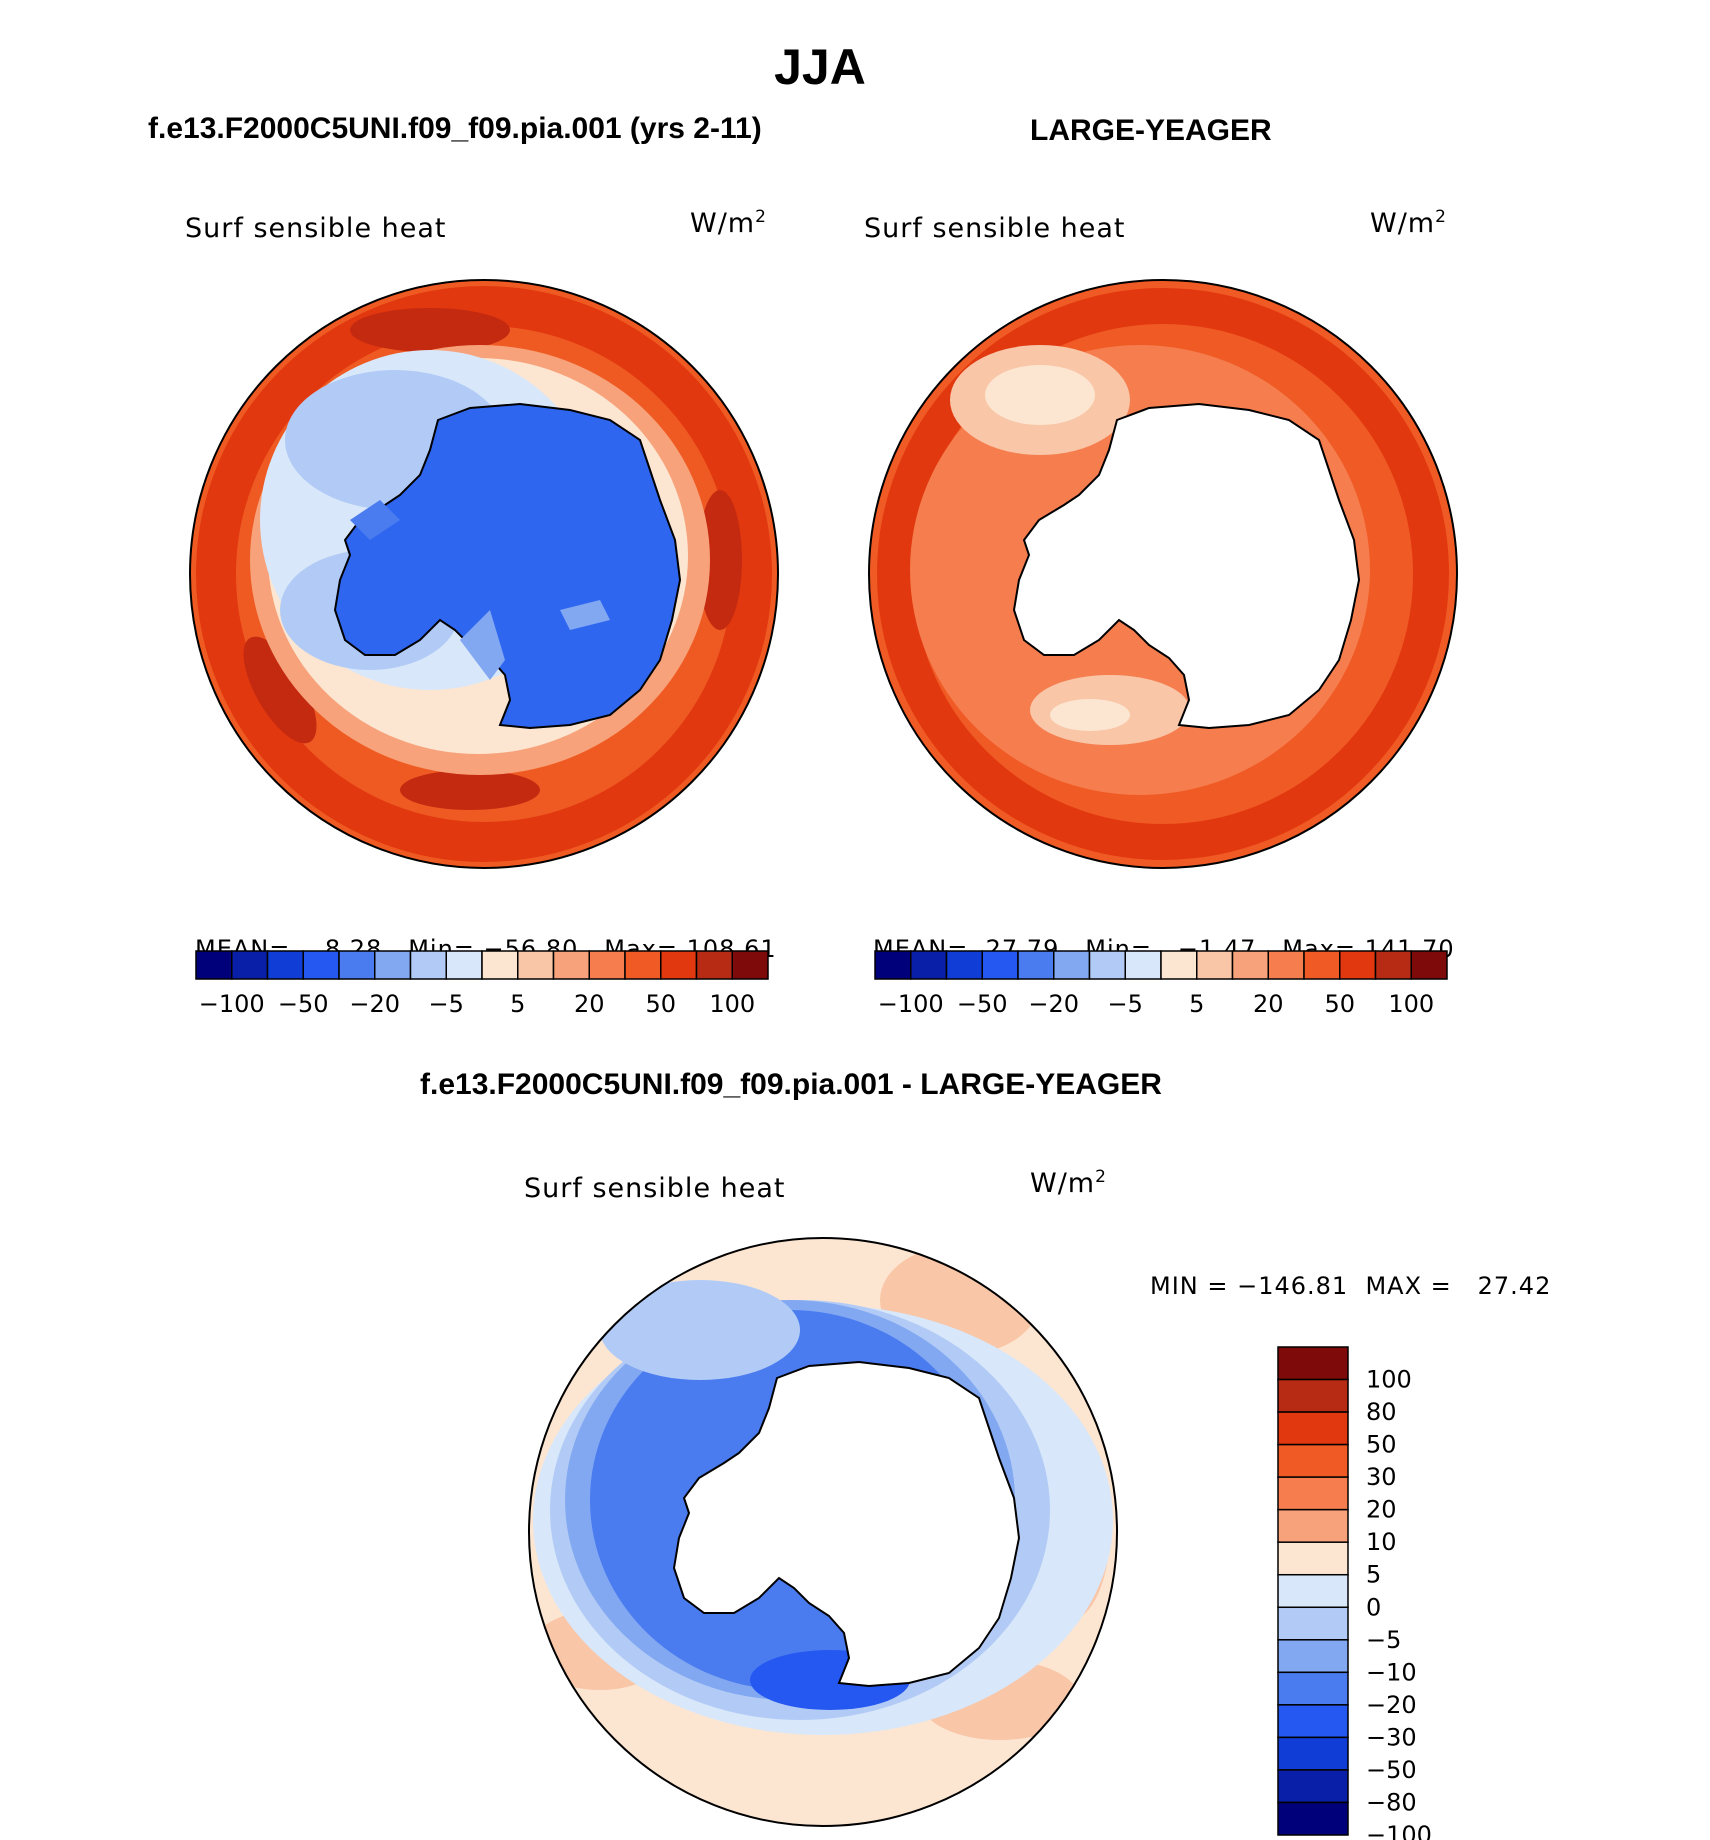  What do you see at coordinates (1381, 1542) in the screenshot?
I see `colorbar-tick-label: 10` at bounding box center [1381, 1542].